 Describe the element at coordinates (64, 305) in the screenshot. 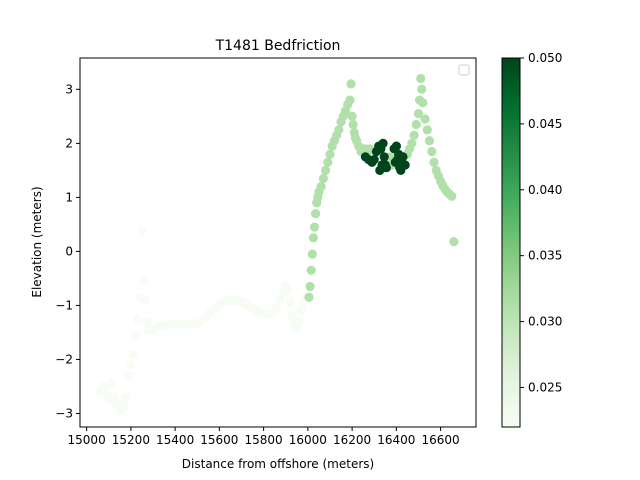

I see `y-tick-label: −1` at that location.